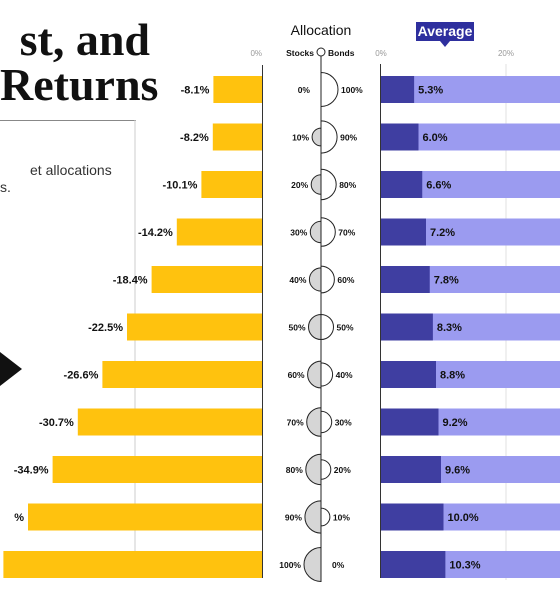  Describe the element at coordinates (457, 471) in the screenshot. I see `avg-value-label: 9.6%` at that location.